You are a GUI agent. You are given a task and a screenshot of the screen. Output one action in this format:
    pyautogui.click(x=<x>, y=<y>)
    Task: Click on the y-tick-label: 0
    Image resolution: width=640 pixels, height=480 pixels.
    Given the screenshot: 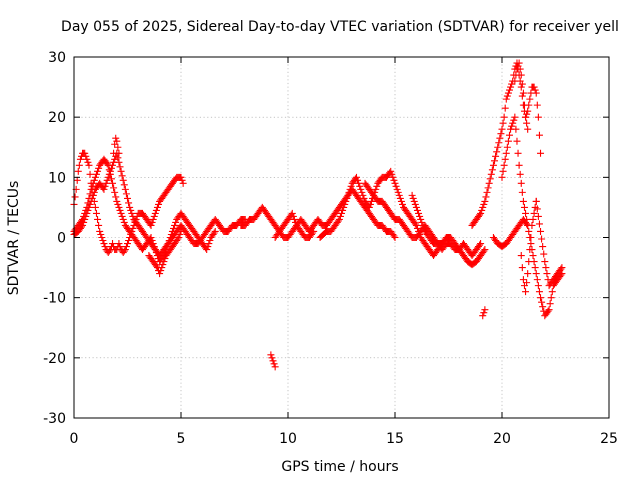 What is the action you would take?
    pyautogui.click(x=61, y=239)
    